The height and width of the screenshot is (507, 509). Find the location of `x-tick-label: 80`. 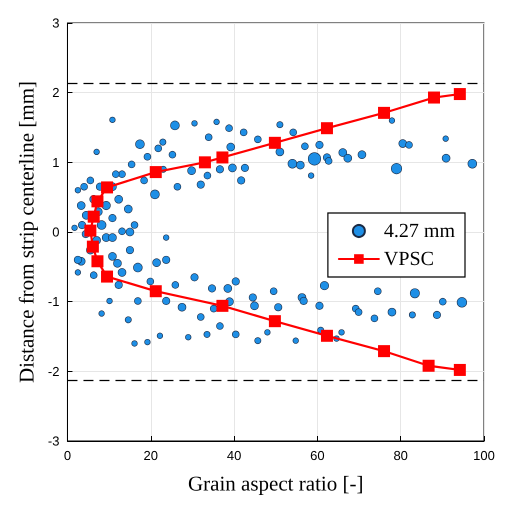

x-tick-label: 80 is located at coordinates (400, 455).